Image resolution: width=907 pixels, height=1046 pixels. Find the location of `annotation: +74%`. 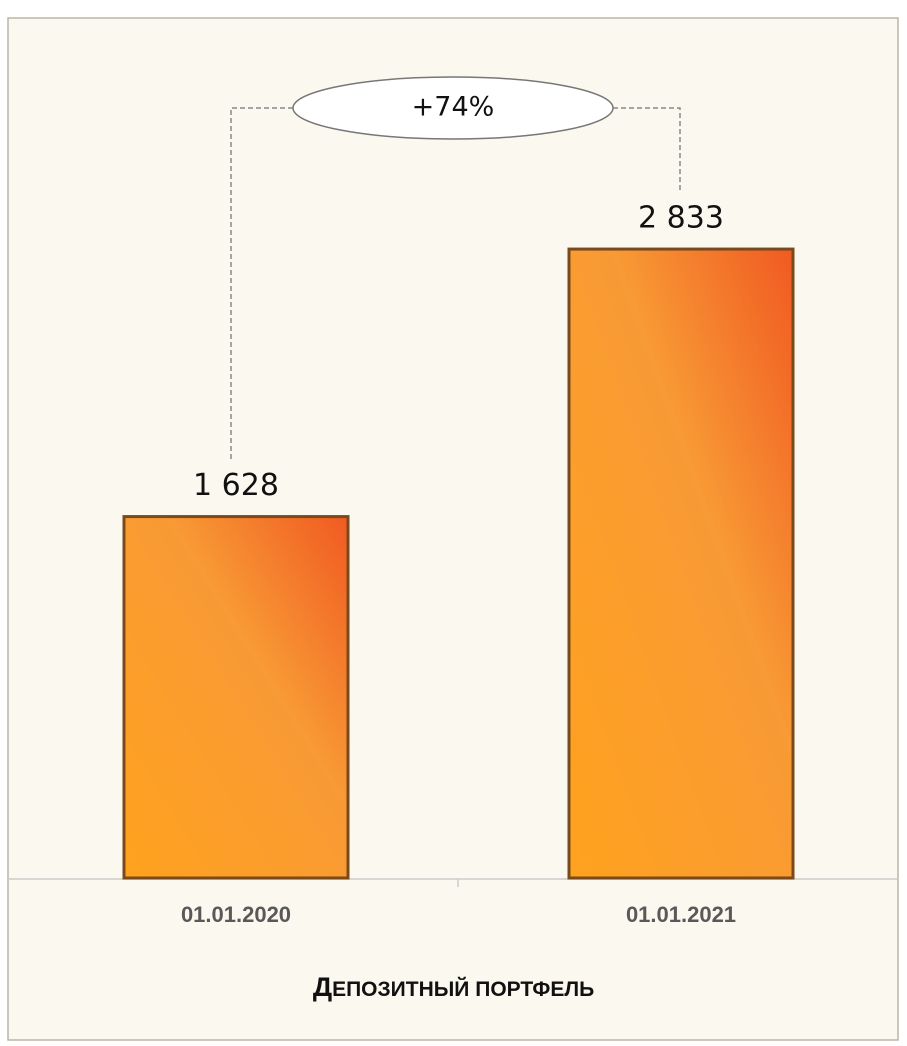

annotation: +74% is located at coordinates (453, 107).